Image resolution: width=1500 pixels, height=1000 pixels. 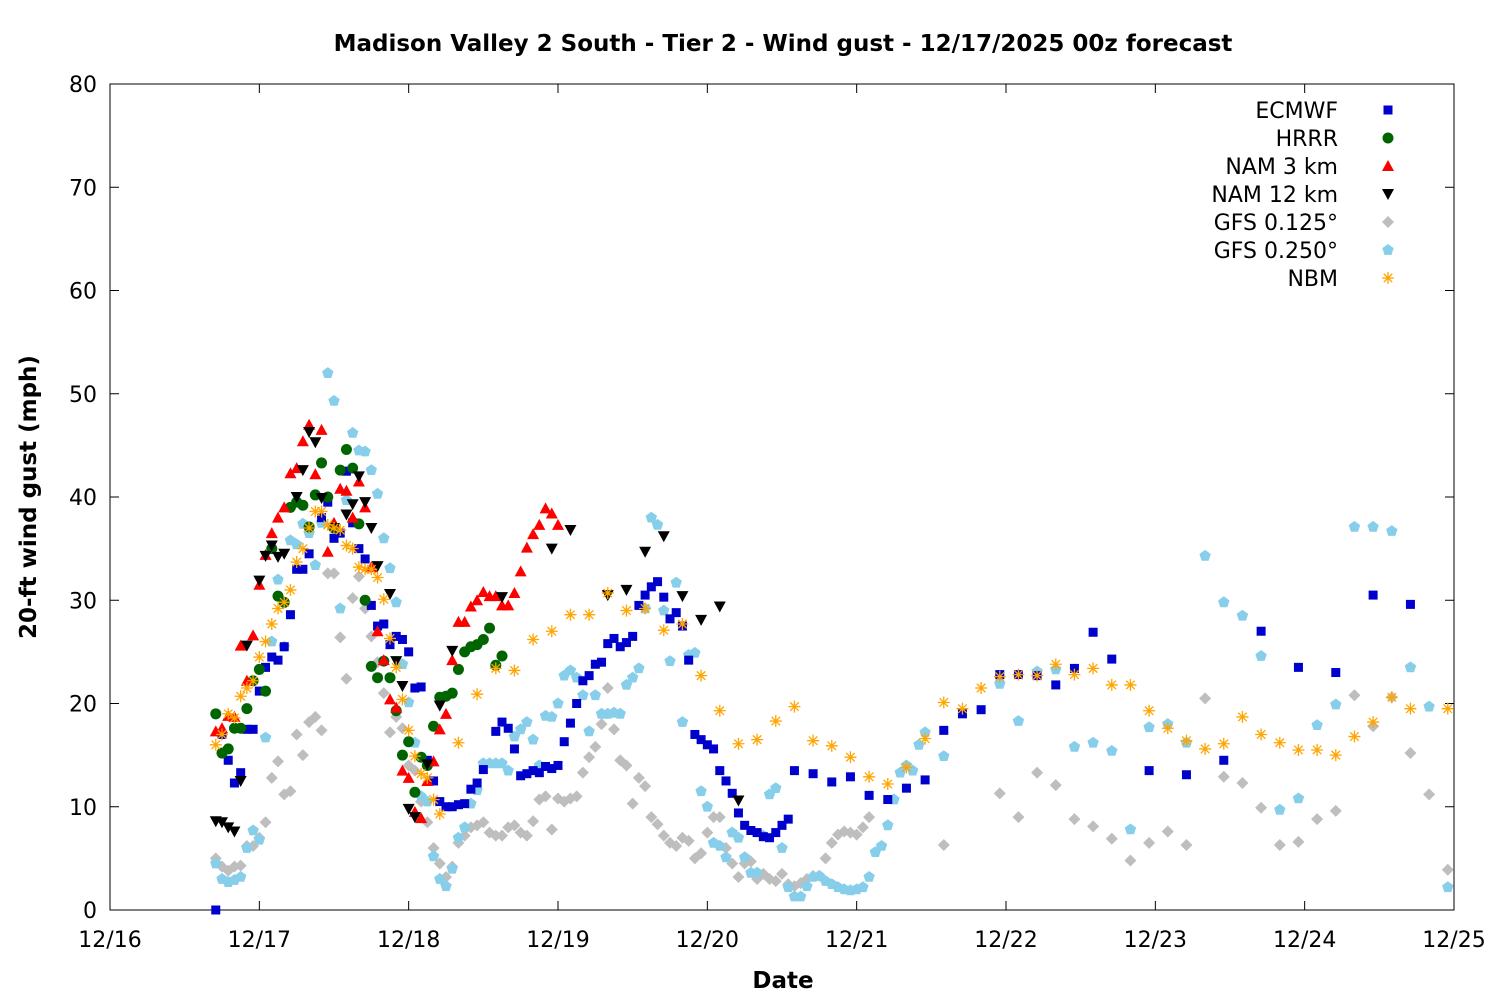 What do you see at coordinates (109, 940) in the screenshot?
I see `x-tick-label: 12/16` at bounding box center [109, 940].